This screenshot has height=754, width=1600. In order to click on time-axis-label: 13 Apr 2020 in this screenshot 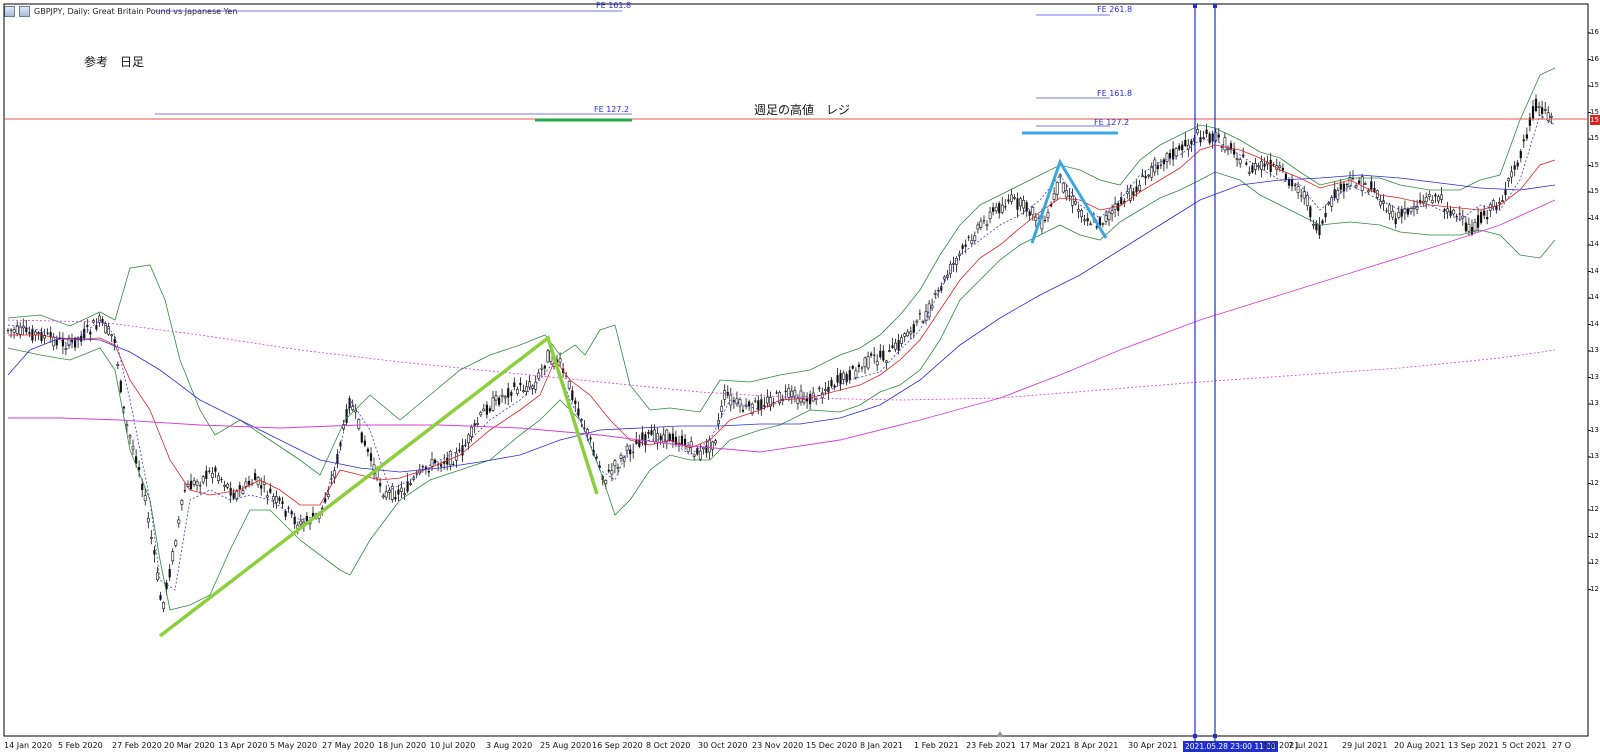, I will do `click(243, 745)`.